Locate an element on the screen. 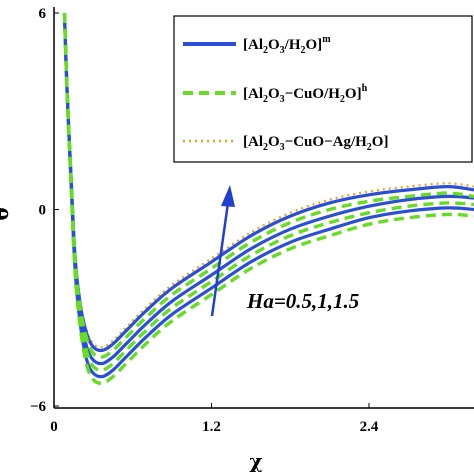 This screenshot has width=474, height=474. legend-label-1: [Al2O3/H2O]m is located at coordinates (287, 45).